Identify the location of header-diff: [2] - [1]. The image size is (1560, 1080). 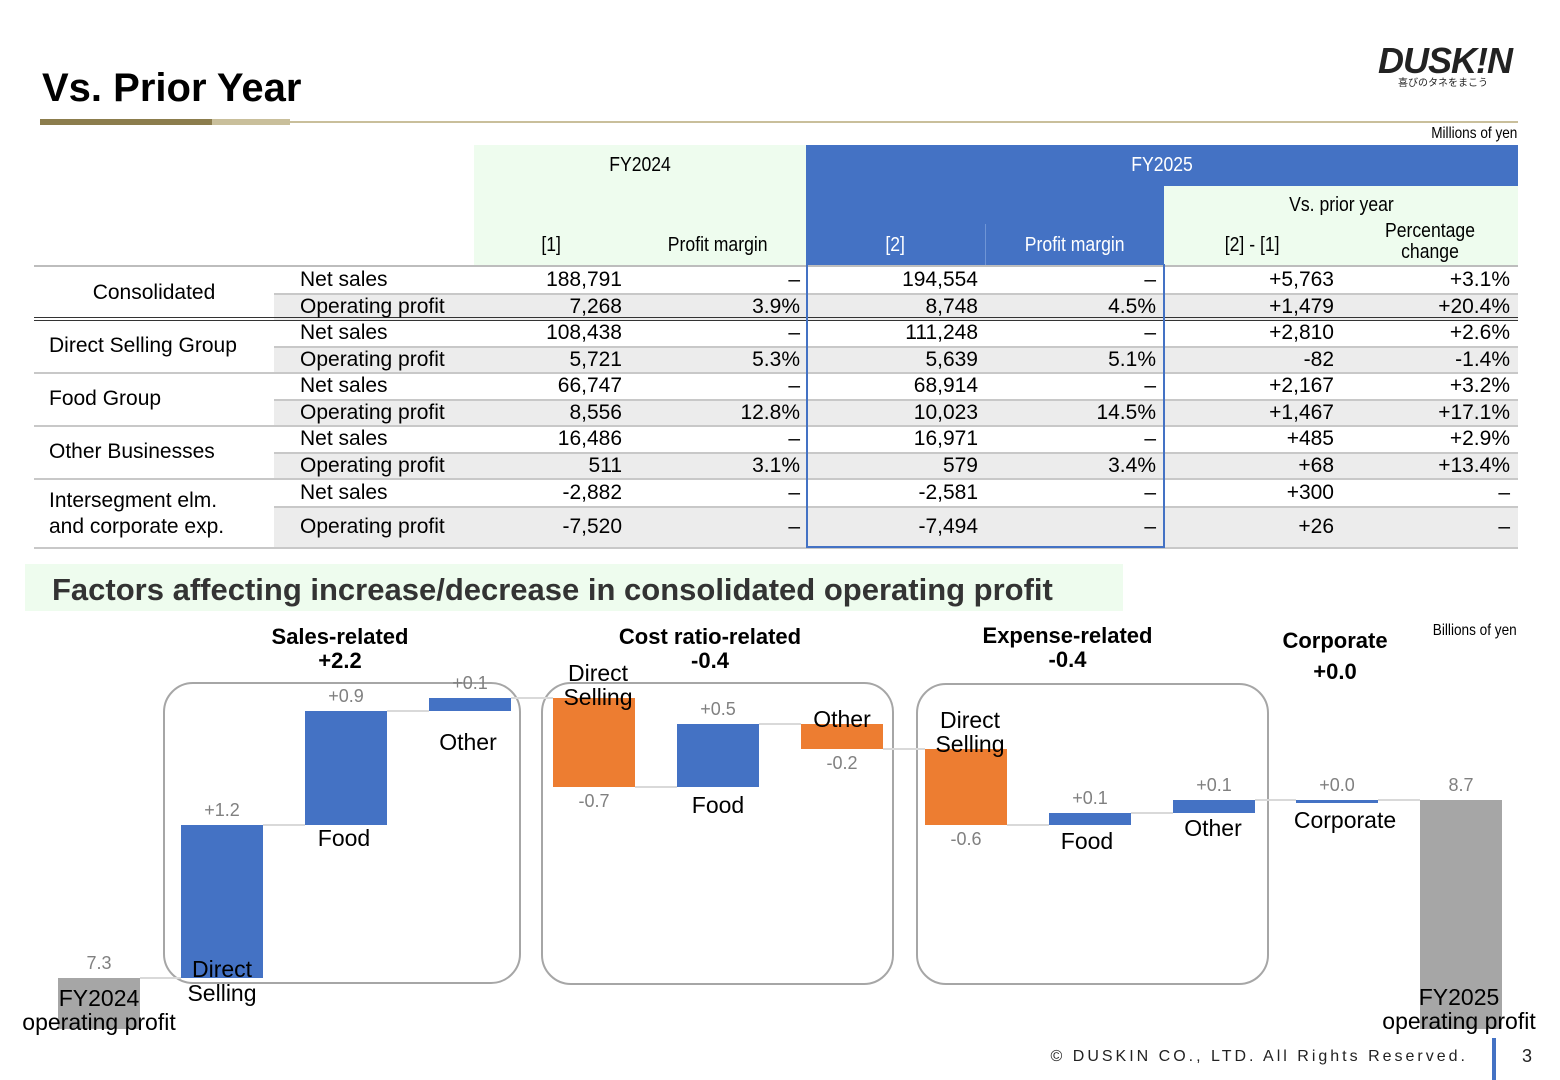
(1252, 245).